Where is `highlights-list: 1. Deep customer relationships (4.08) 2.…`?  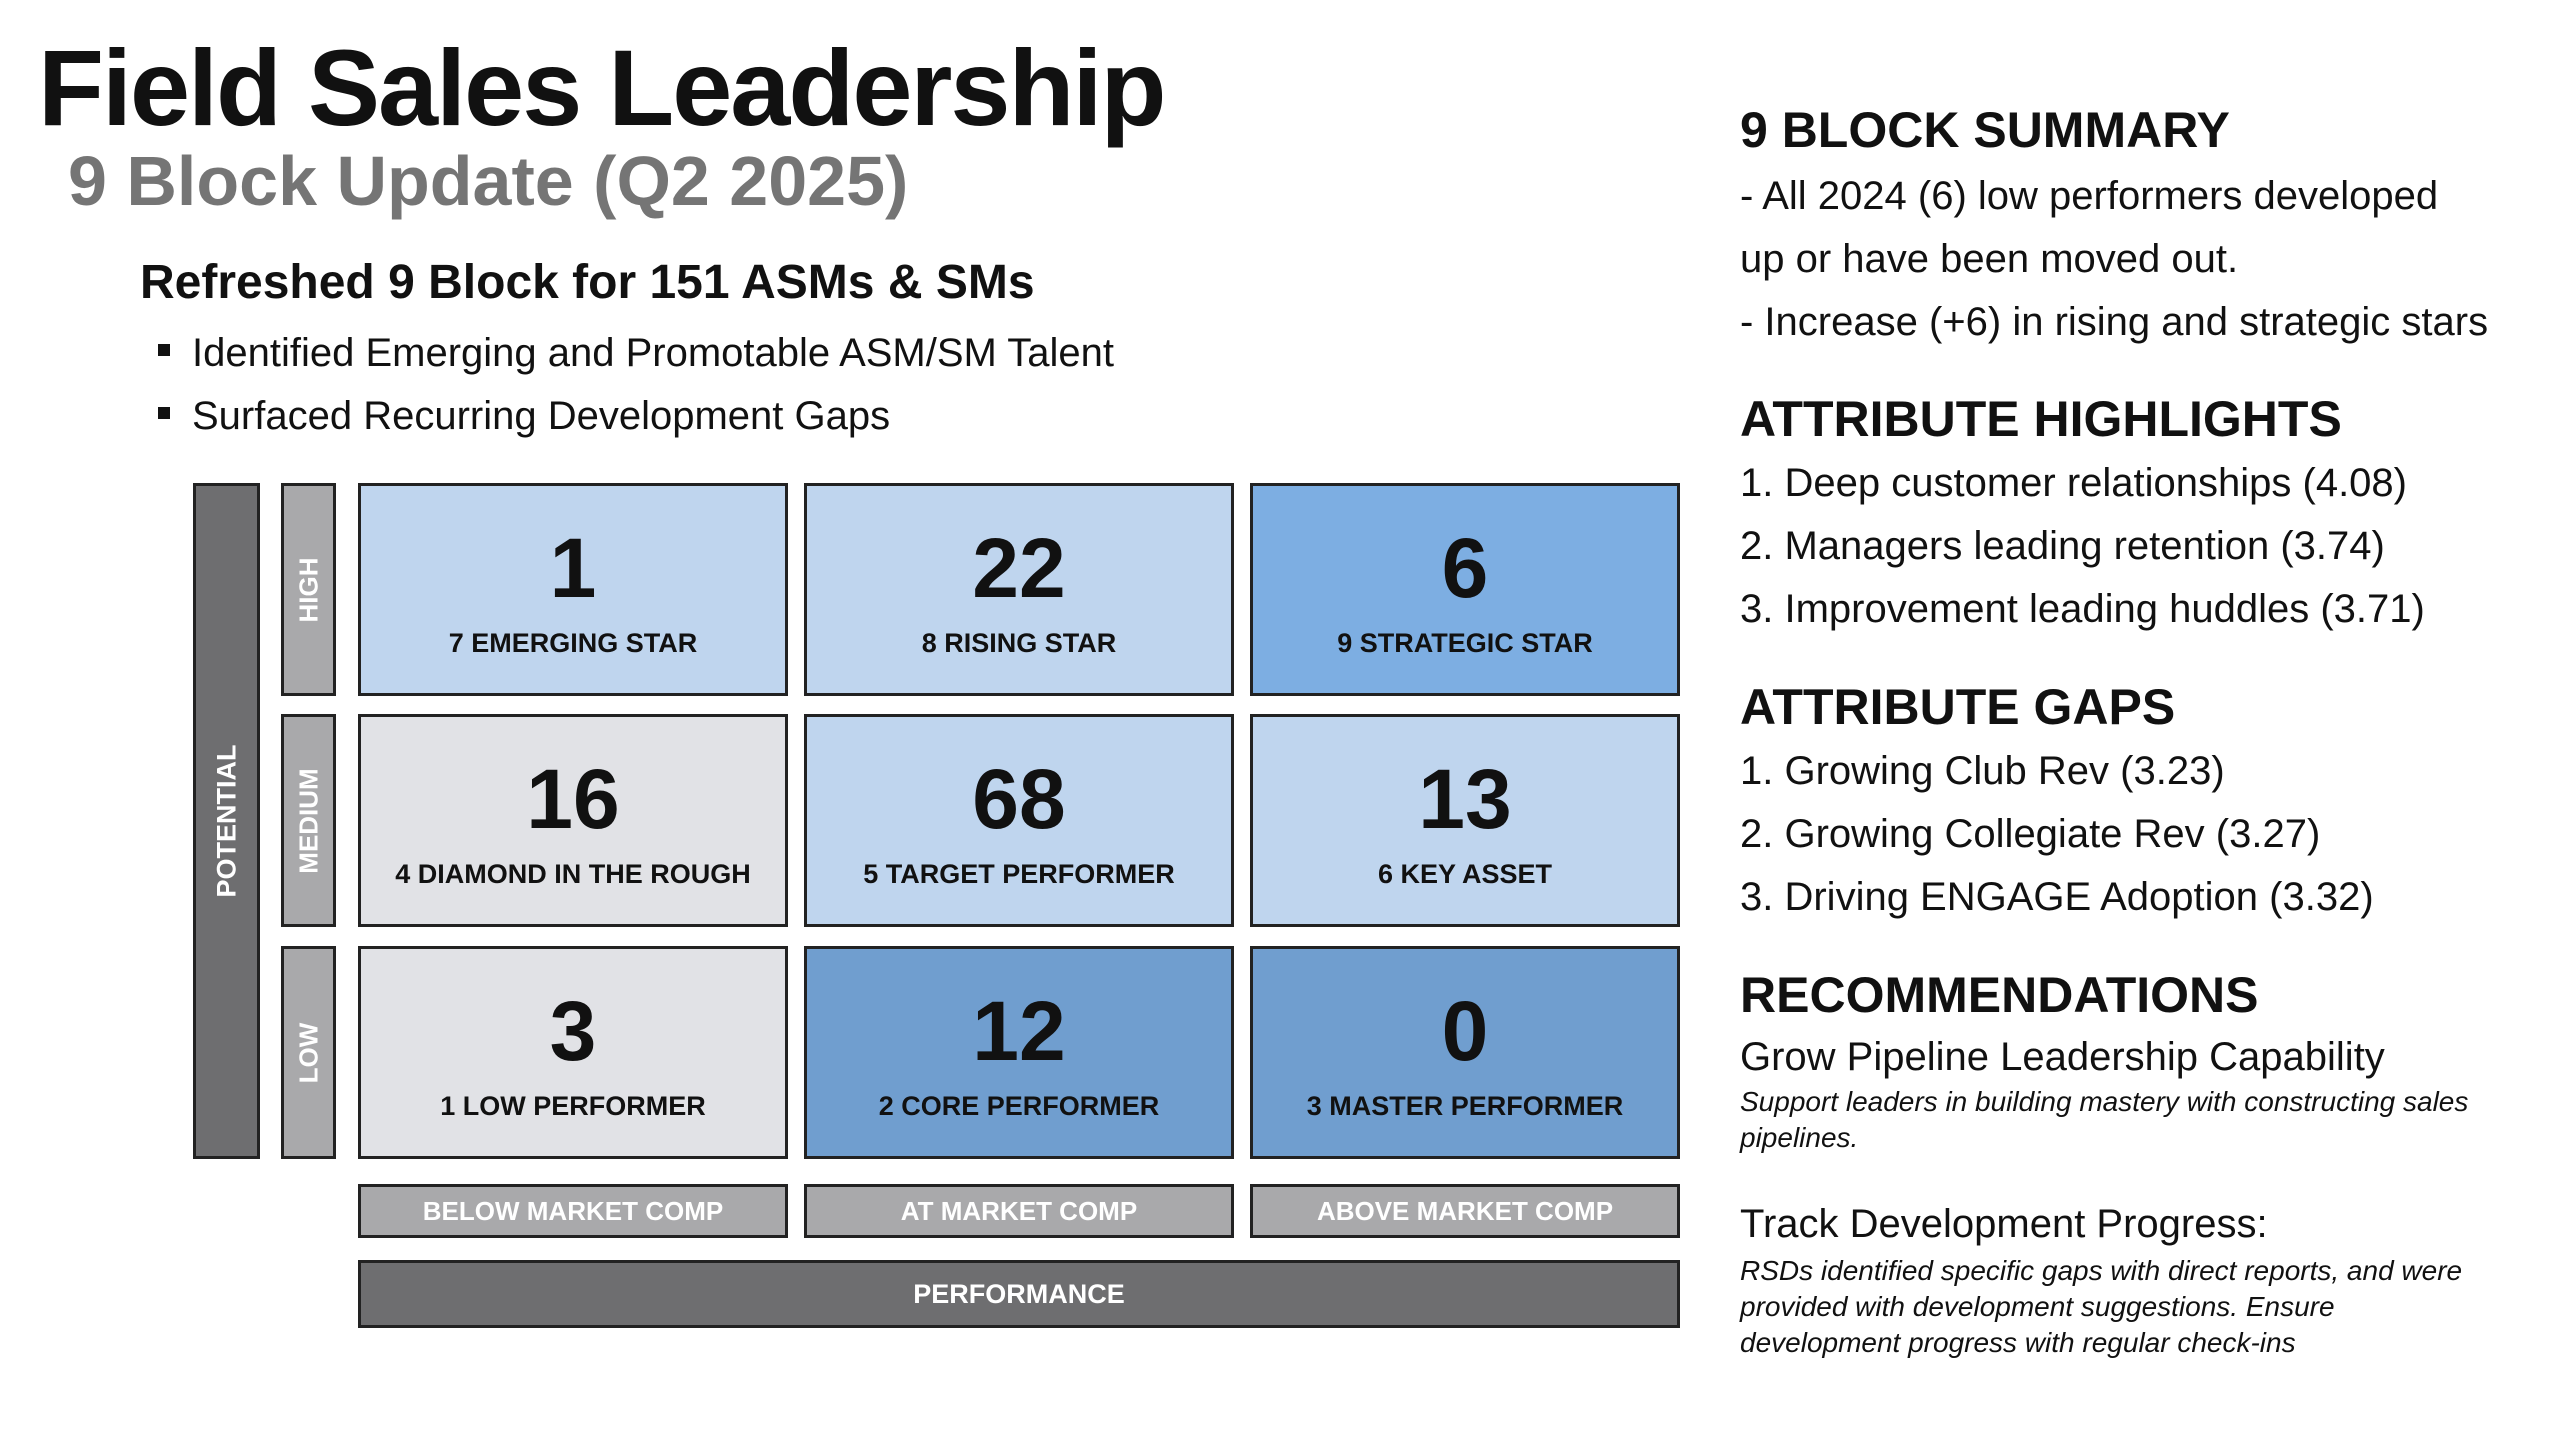
highlights-list: 1. Deep customer relationships (4.08) 2.… is located at coordinates (2082, 546).